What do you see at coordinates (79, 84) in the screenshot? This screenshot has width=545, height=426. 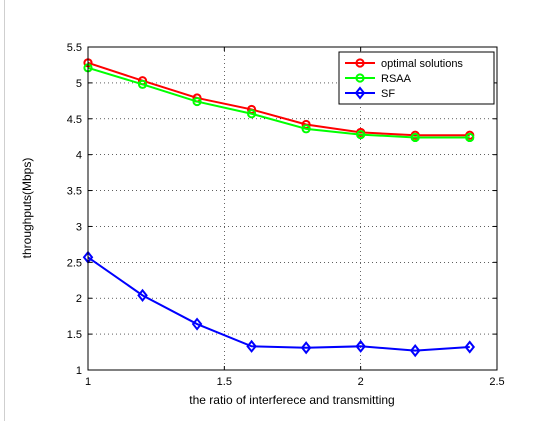 I see `y-tick-label: 5` at bounding box center [79, 84].